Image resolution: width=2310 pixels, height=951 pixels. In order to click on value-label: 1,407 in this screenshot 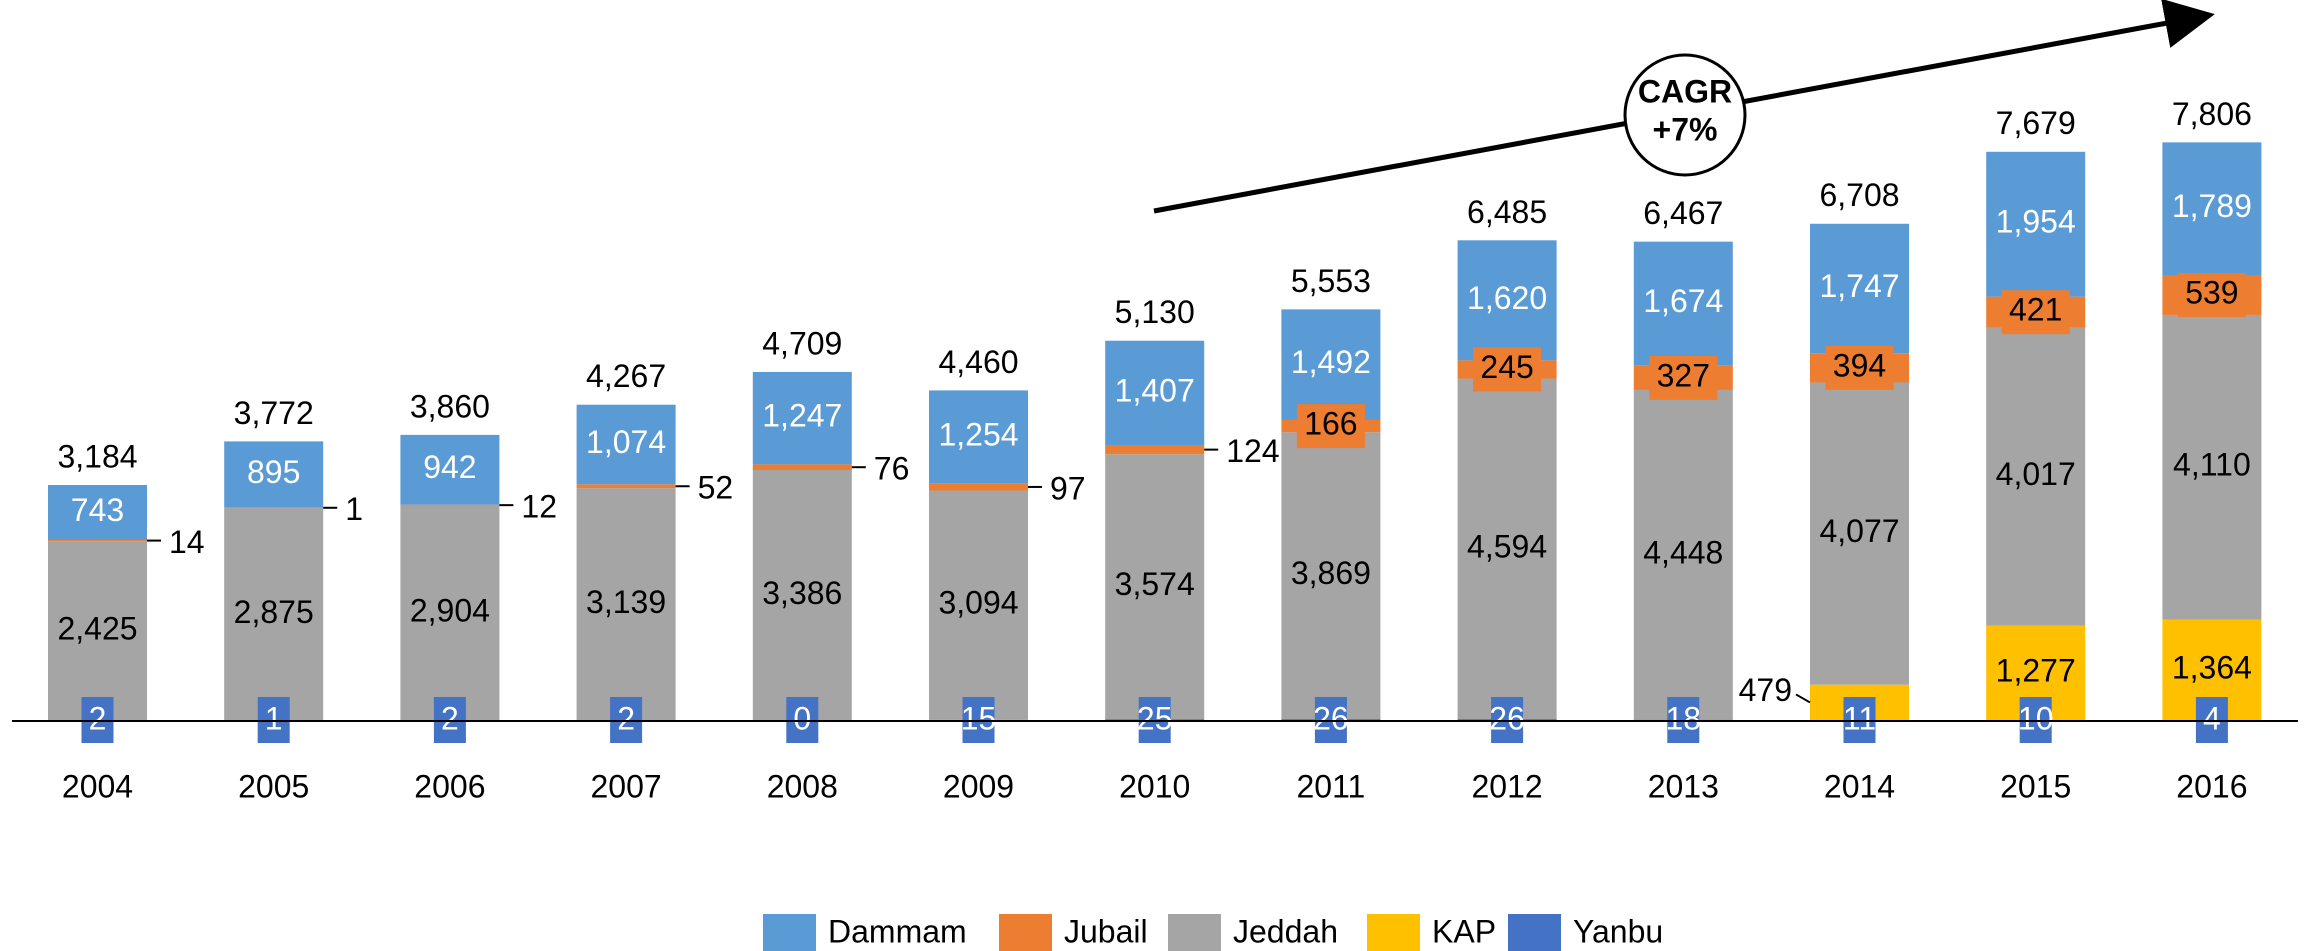, I will do `click(1155, 390)`.